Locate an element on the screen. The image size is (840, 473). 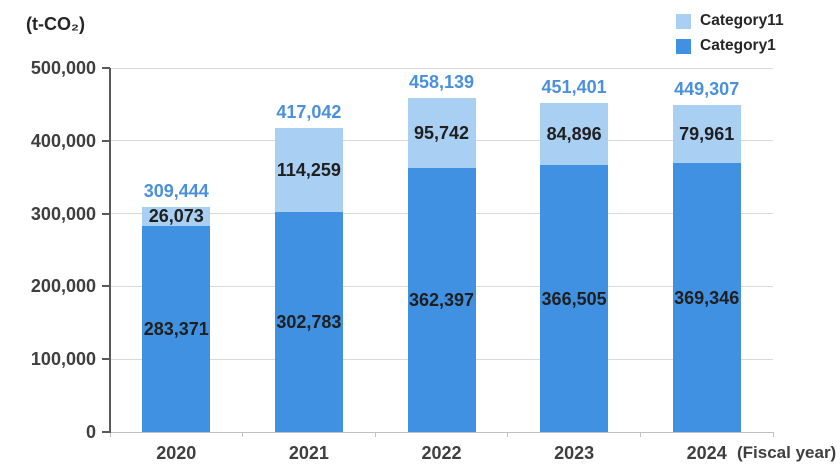
y-tick-label-100000: 100,000 is located at coordinates (63, 359).